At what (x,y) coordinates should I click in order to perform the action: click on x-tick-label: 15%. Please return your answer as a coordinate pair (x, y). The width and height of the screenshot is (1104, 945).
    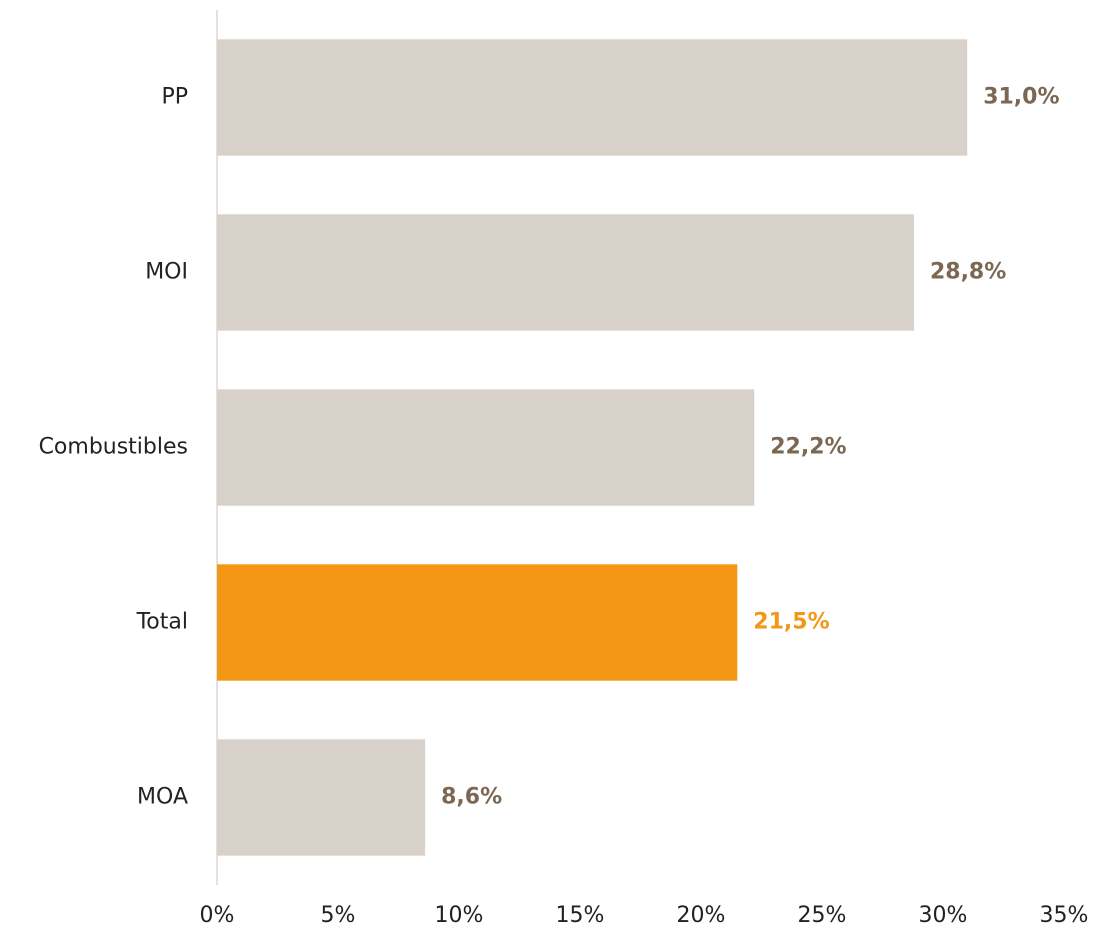
    Looking at the image, I should click on (580, 915).